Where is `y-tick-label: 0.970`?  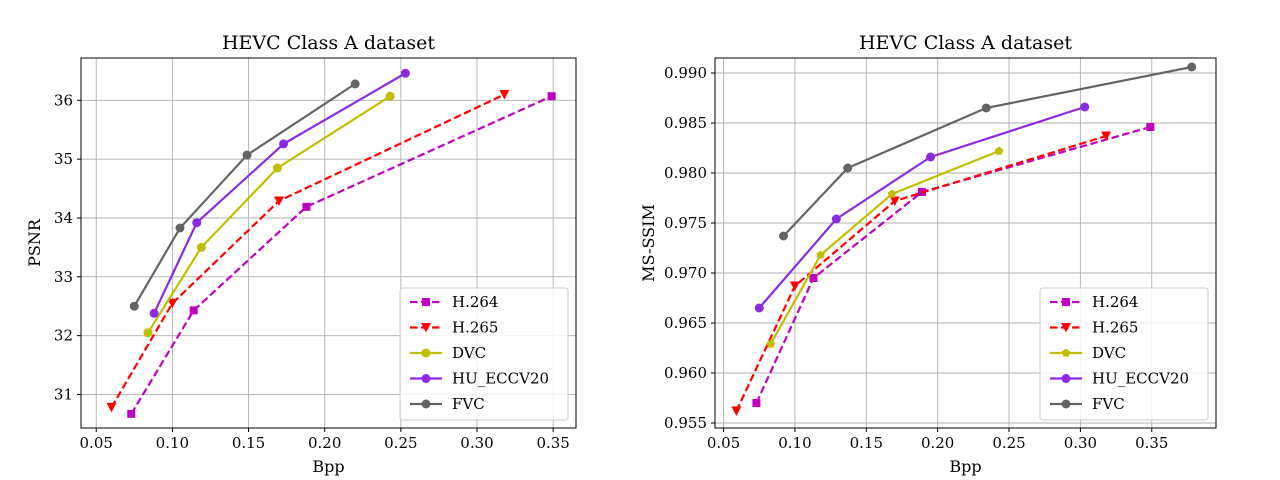
y-tick-label: 0.970 is located at coordinates (685, 273).